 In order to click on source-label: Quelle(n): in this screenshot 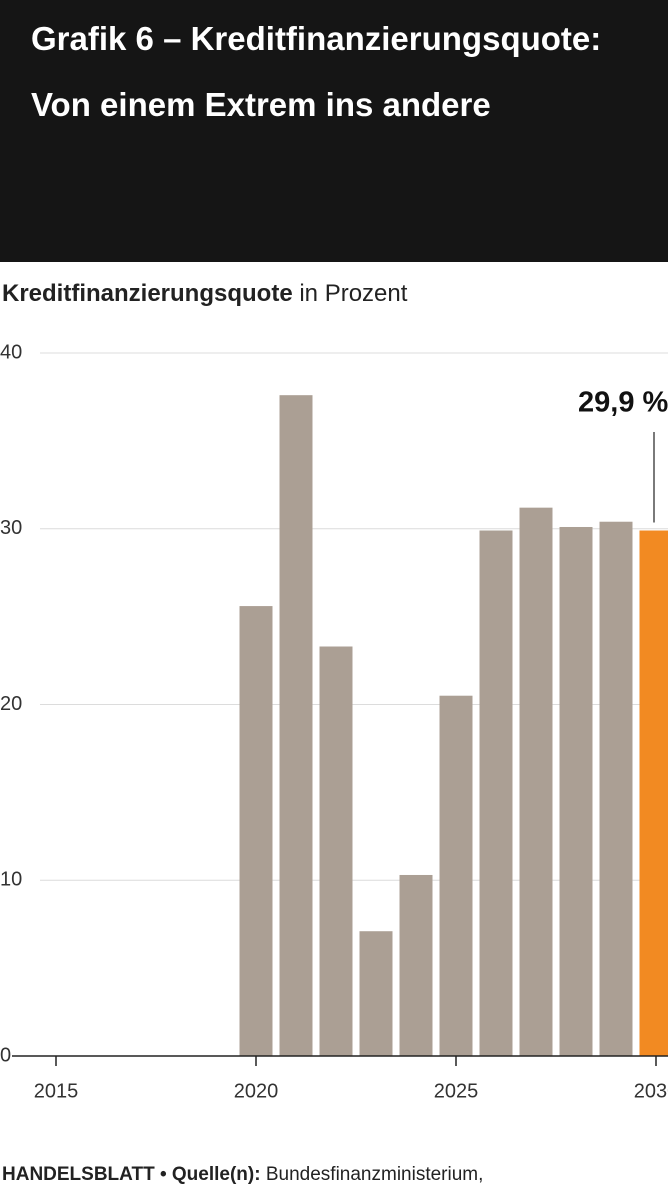, I will do `click(216, 1174)`.